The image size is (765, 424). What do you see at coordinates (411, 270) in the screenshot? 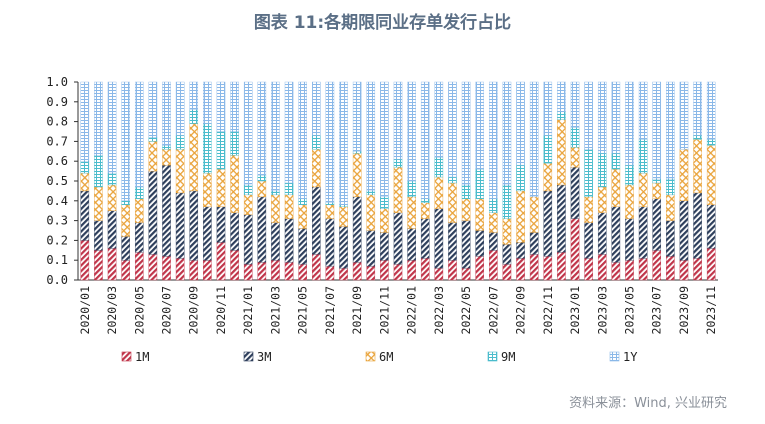
I see `bar-1M-2022/01` at bounding box center [411, 270].